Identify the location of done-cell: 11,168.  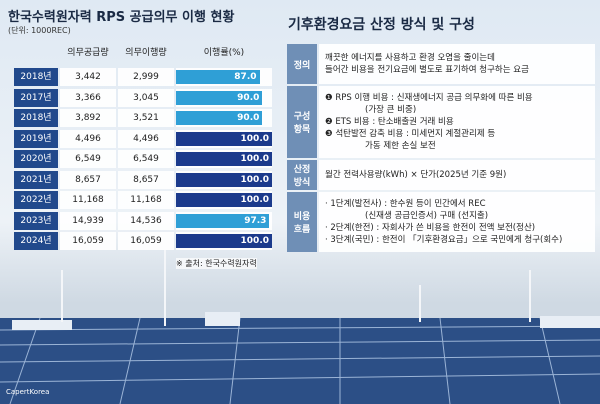
(146, 200).